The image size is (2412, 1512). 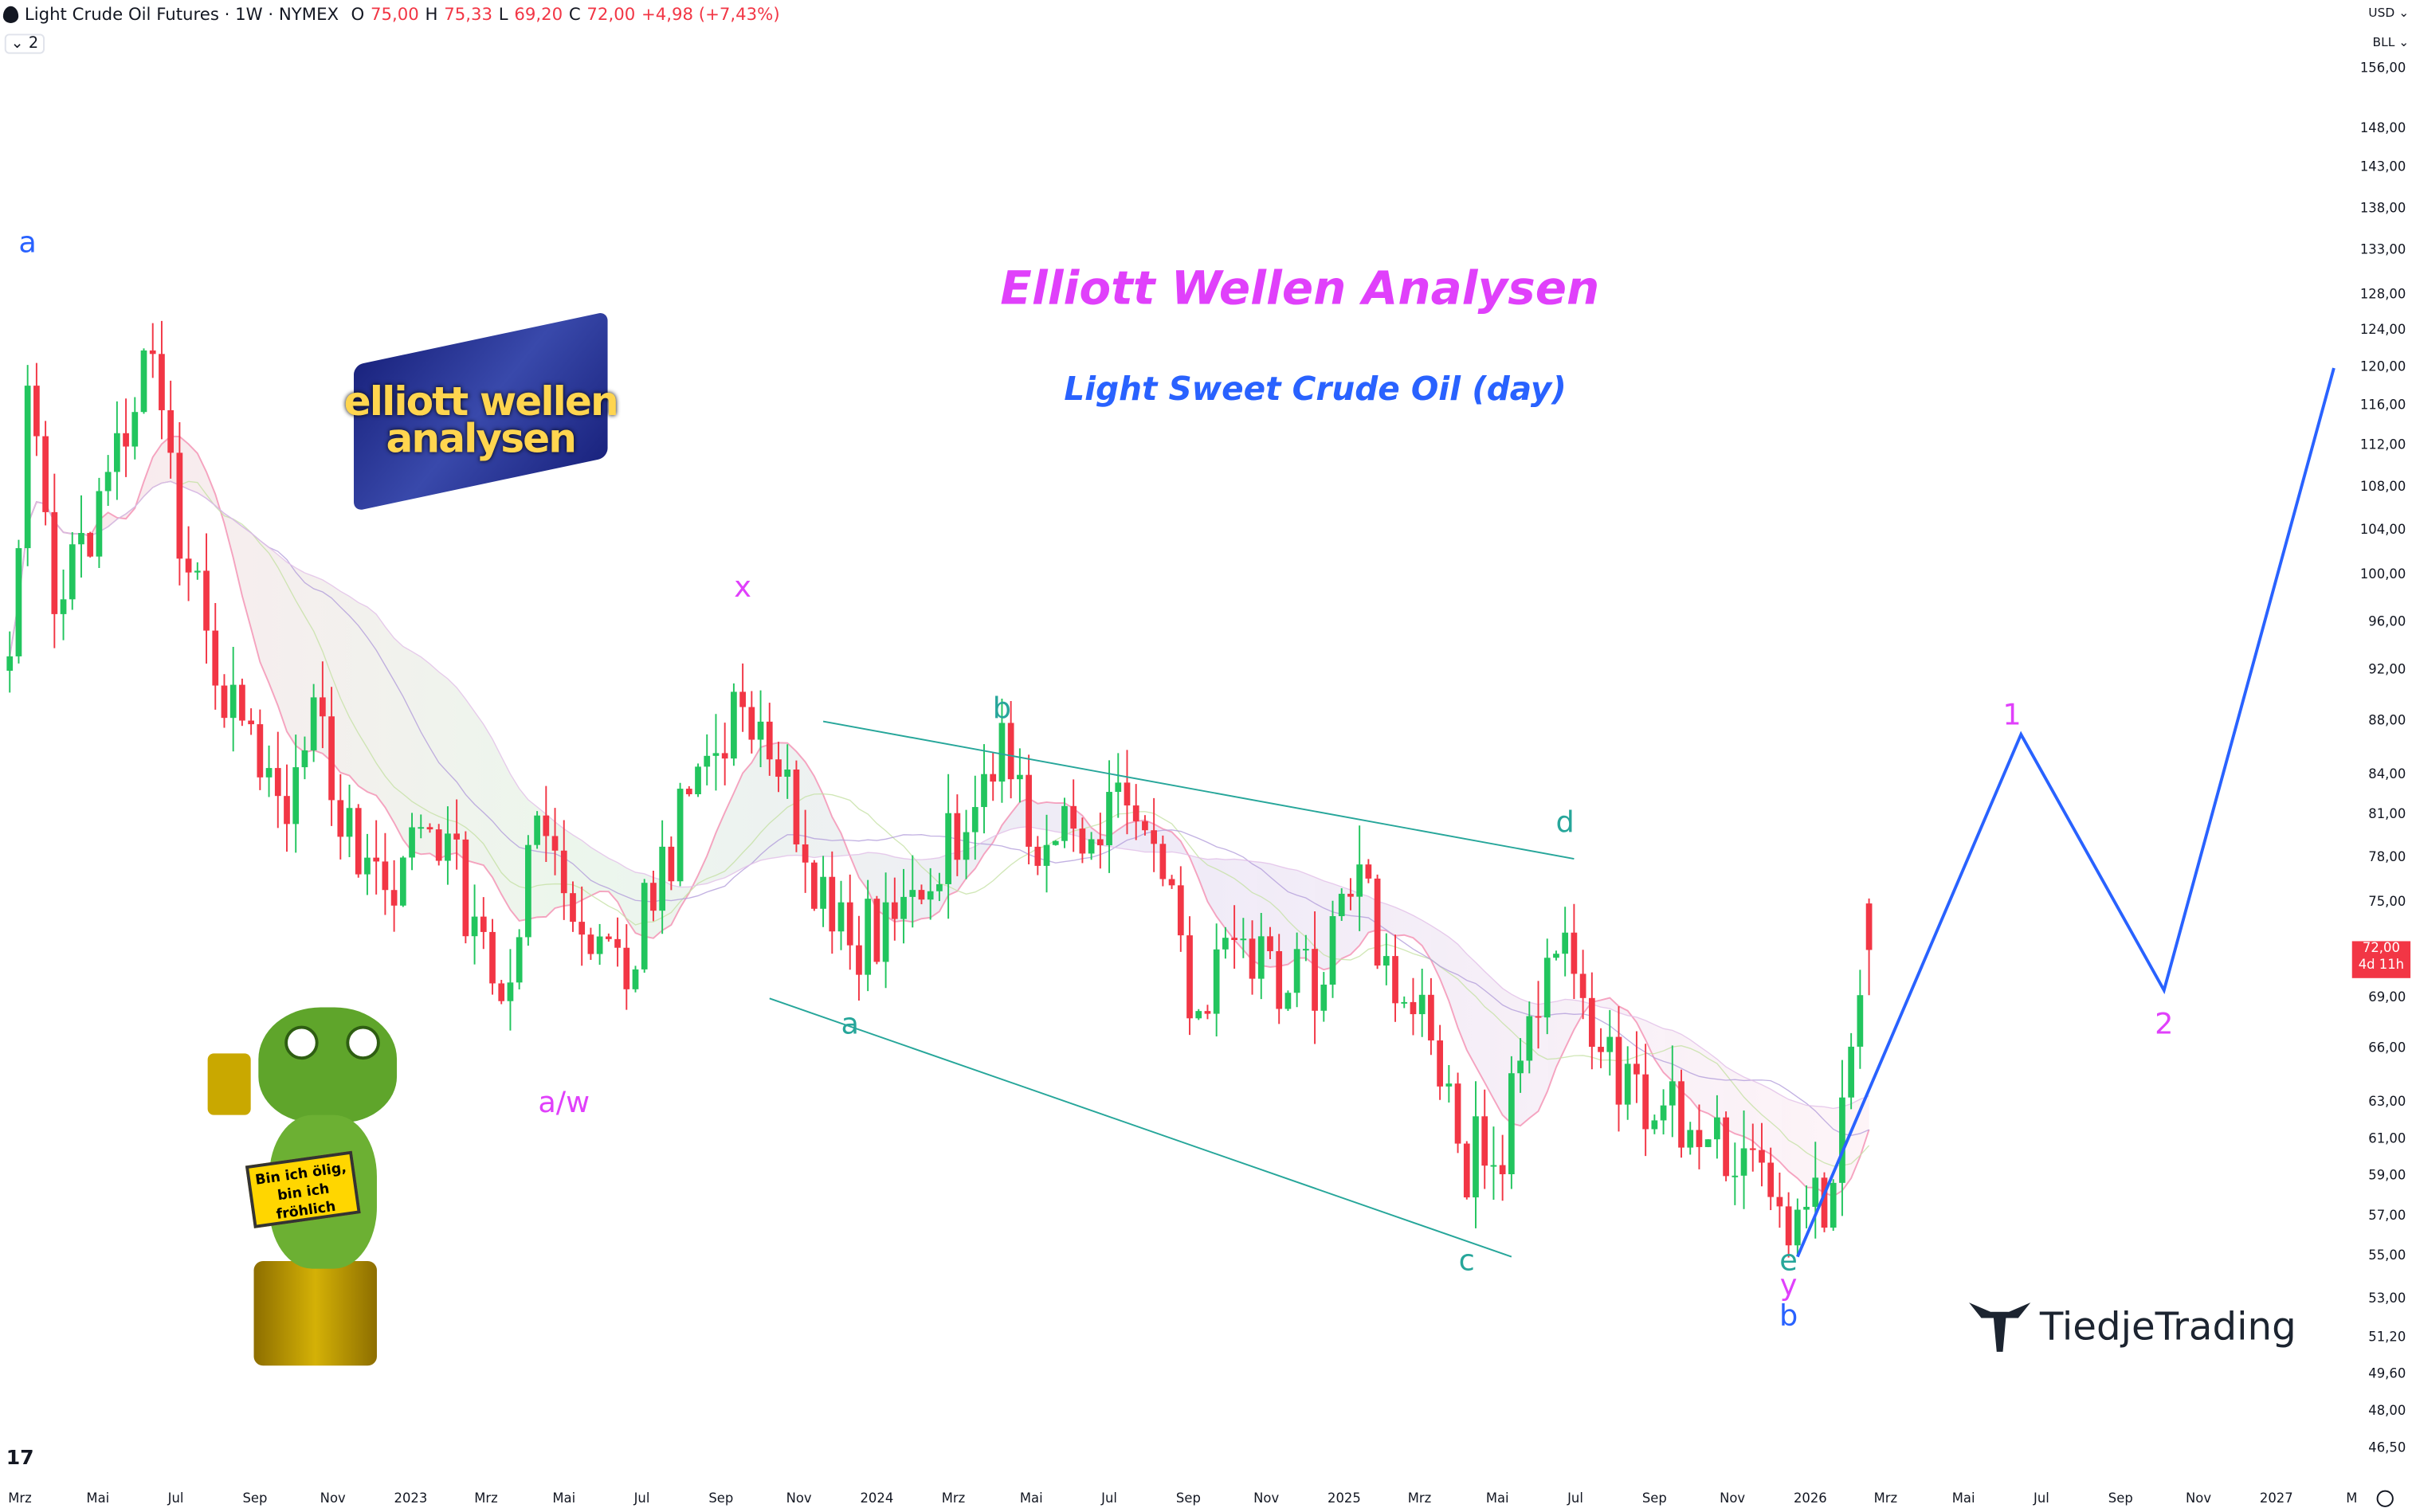 I want to click on current-price-label: 72,00 4d 11h, so click(x=2381, y=959).